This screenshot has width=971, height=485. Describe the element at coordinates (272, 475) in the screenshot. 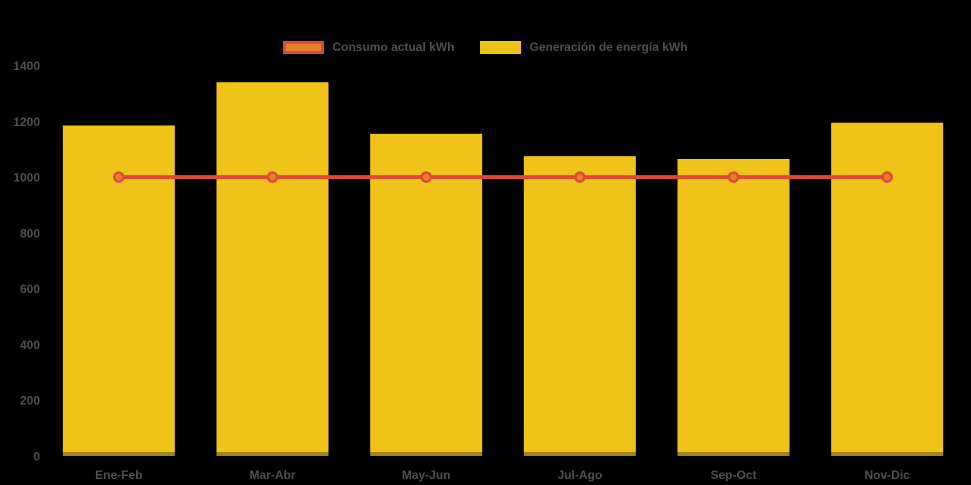

I see `x-axis-label-Mar-Abr: Mar-Abr` at that location.